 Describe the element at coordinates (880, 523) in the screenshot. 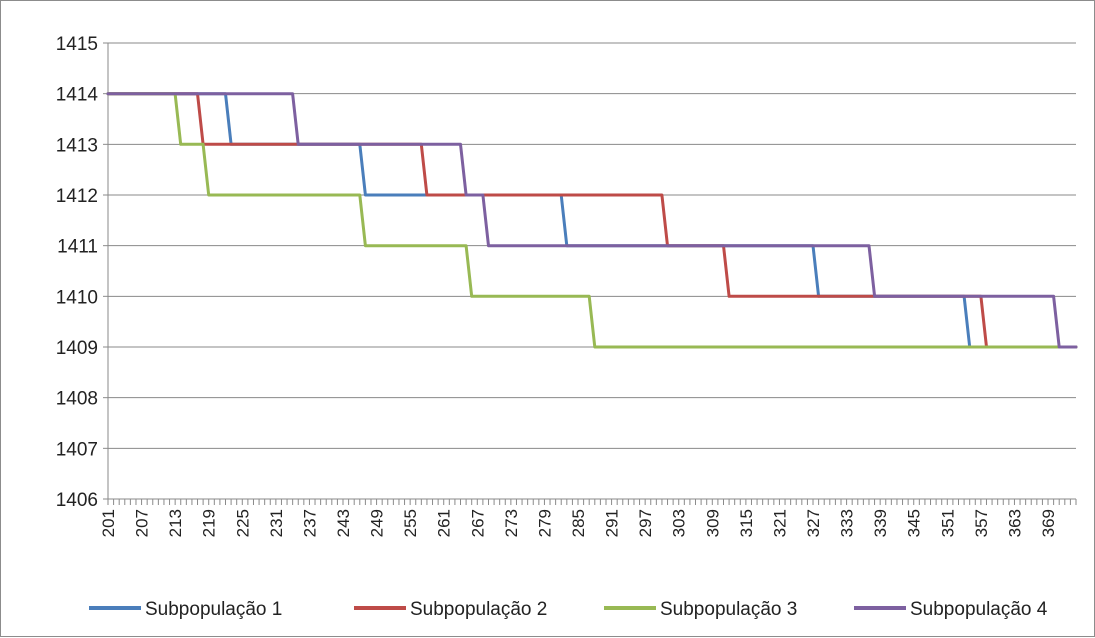

I see `x-tick-label: 339` at that location.